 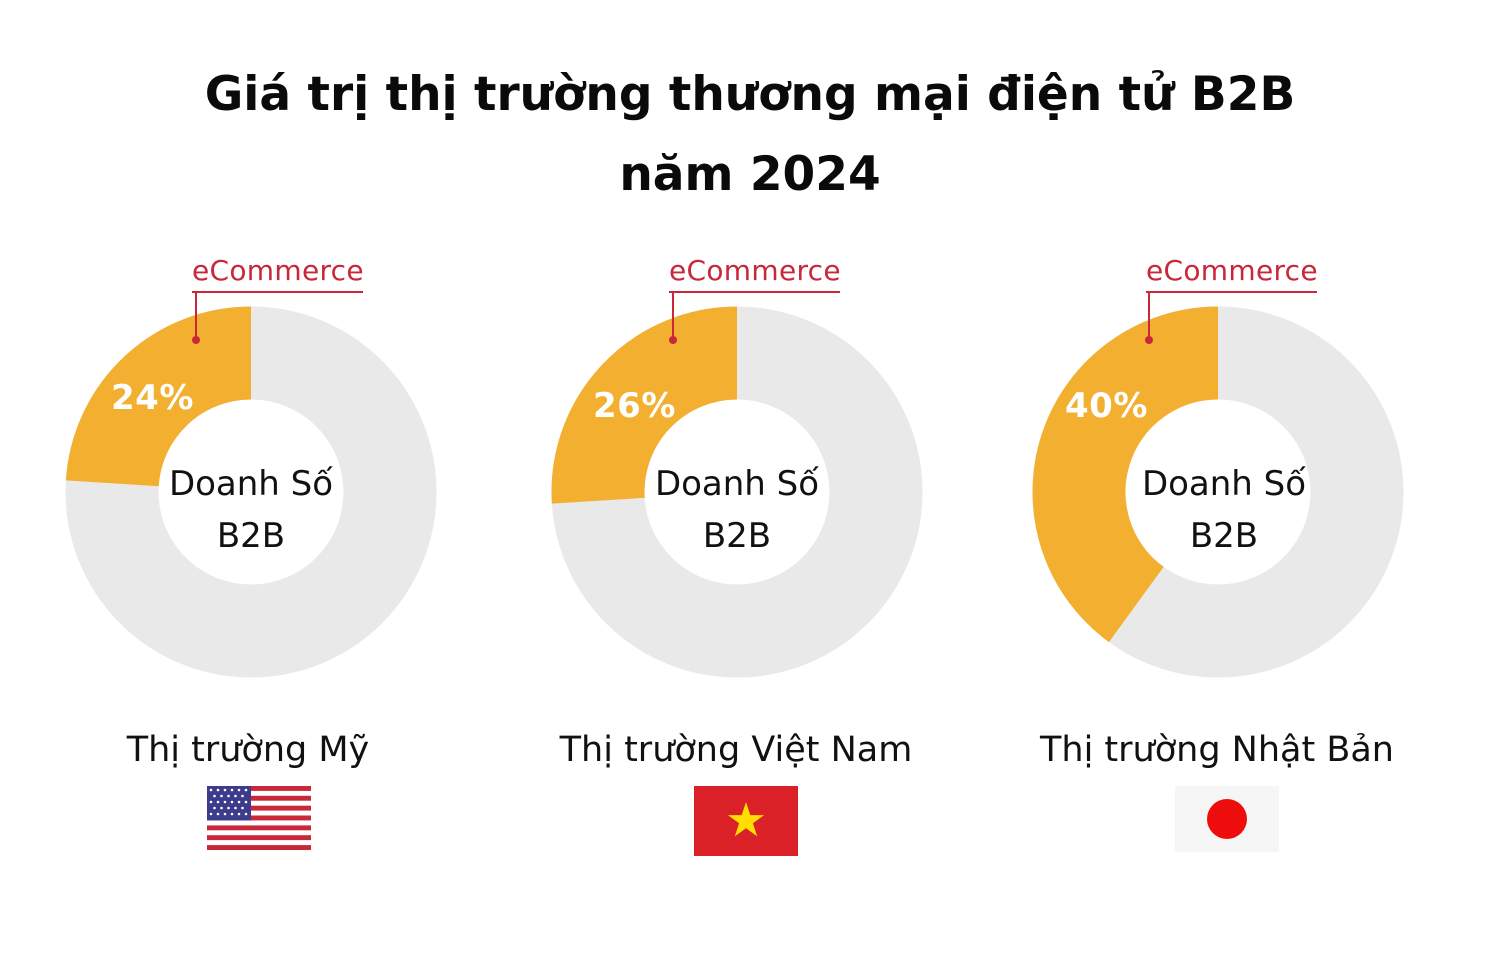 What do you see at coordinates (634, 406) in the screenshot?
I see `ecommerce-percent-label: 26%` at bounding box center [634, 406].